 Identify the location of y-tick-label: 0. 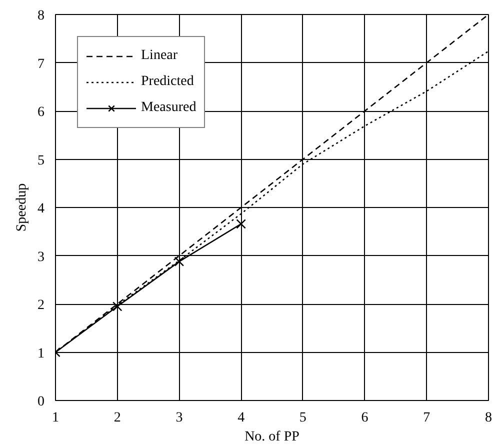
(41, 402).